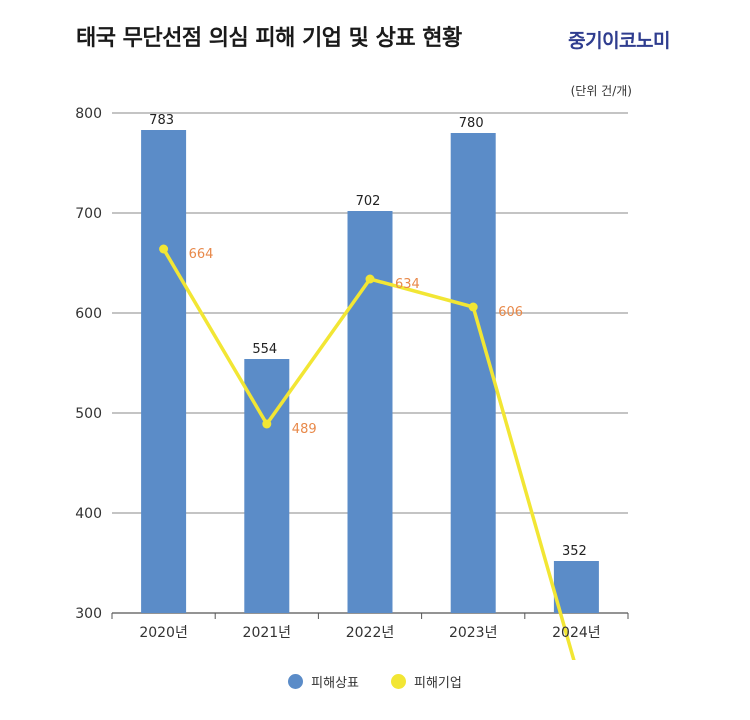 The height and width of the screenshot is (720, 750). What do you see at coordinates (375, 681) in the screenshot?
I see `legend: 피해상표 피해기업` at bounding box center [375, 681].